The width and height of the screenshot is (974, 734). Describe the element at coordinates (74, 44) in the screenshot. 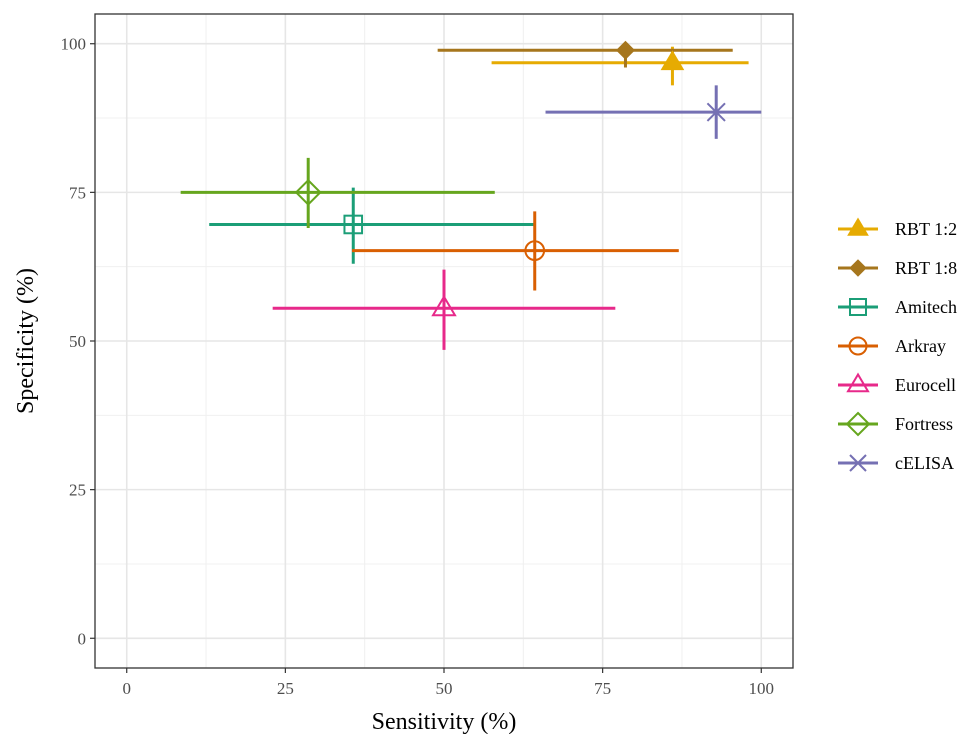

I see `y-tick-label: 100` at that location.